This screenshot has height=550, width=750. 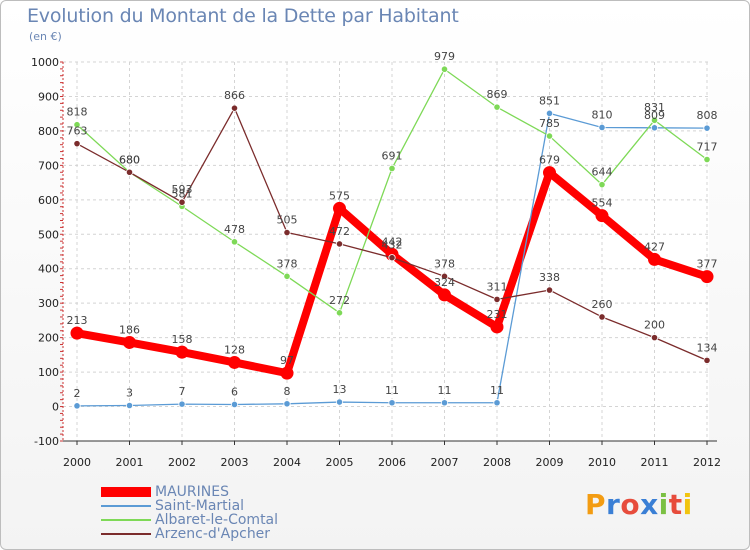 I want to click on data-label-s3-0: 763, so click(x=77, y=131).